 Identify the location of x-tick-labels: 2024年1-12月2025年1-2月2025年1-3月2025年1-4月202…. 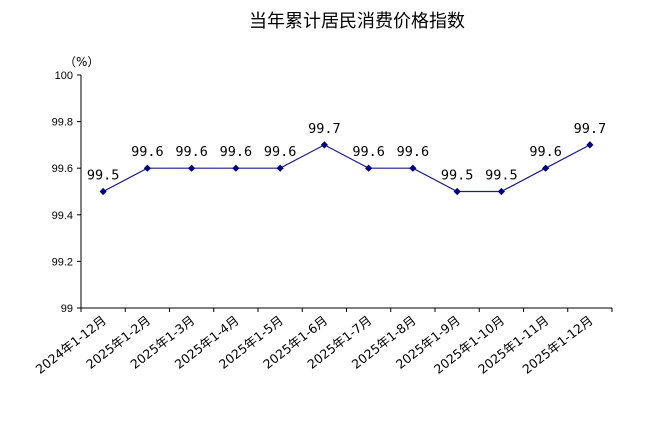
(314, 345).